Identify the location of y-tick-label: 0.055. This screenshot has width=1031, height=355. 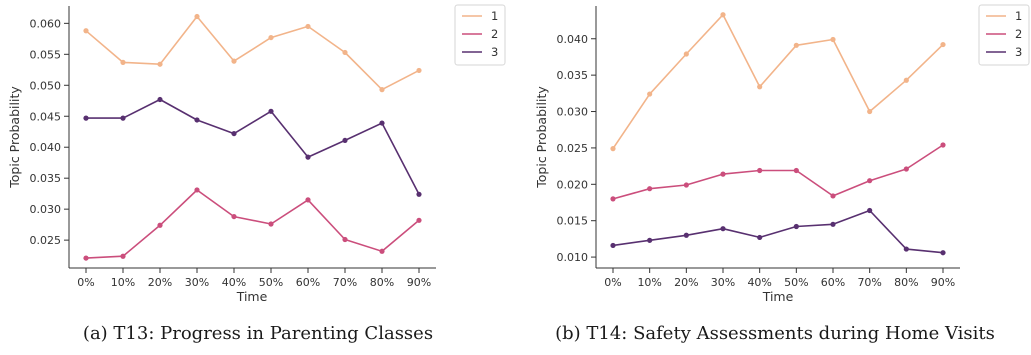
(46, 54).